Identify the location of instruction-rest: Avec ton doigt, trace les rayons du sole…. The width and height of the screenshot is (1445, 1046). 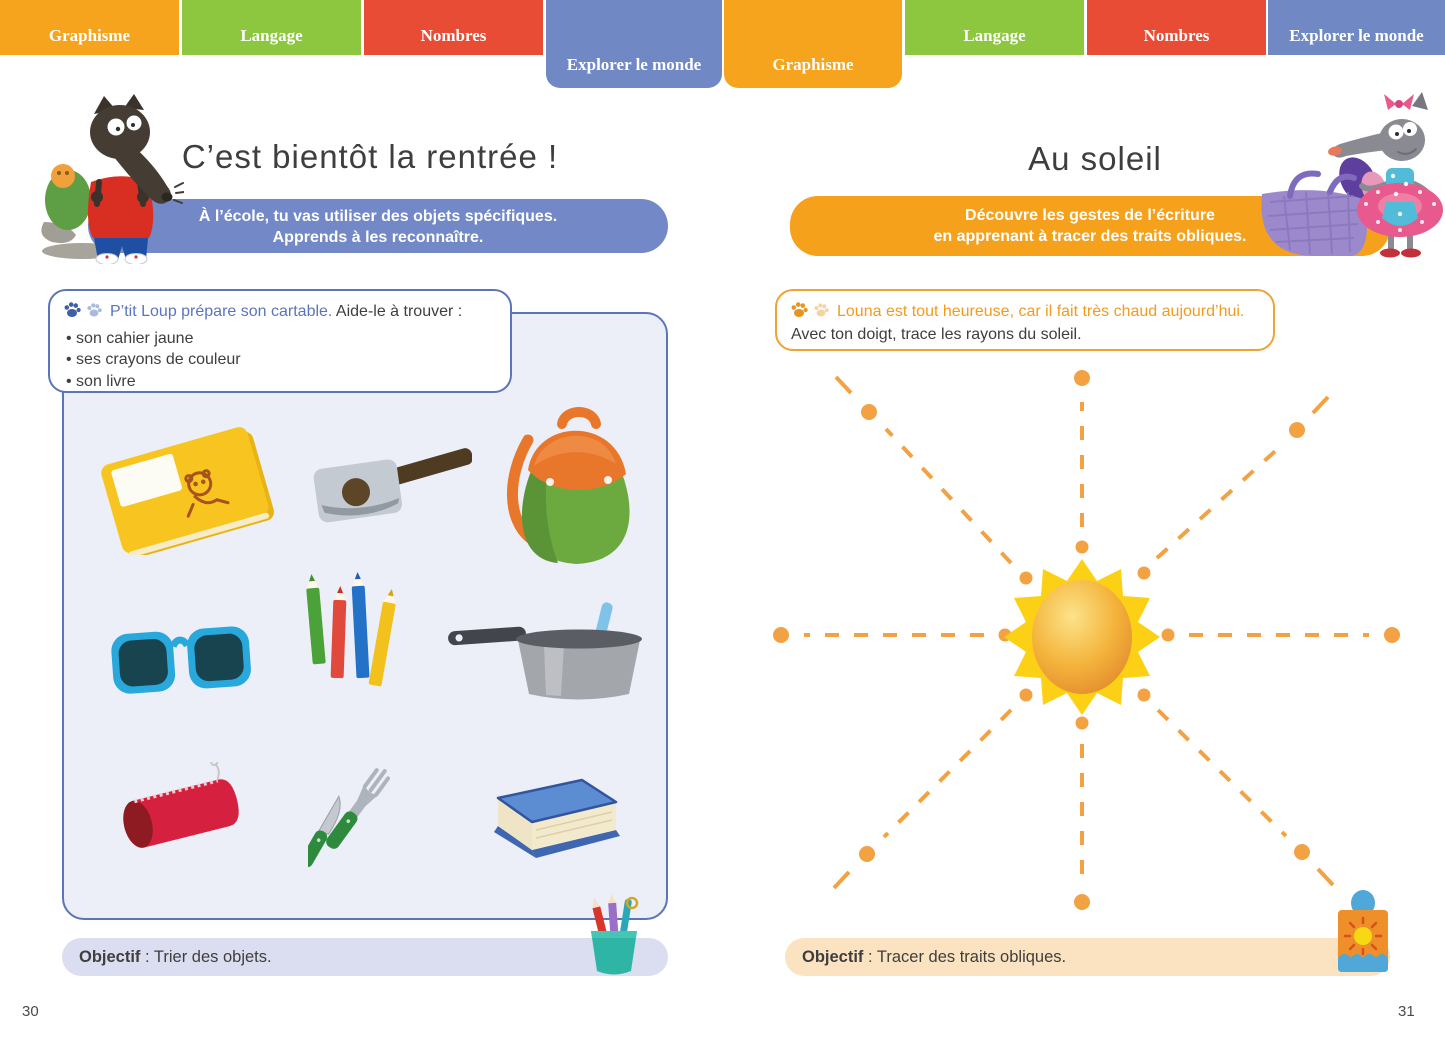
(936, 334).